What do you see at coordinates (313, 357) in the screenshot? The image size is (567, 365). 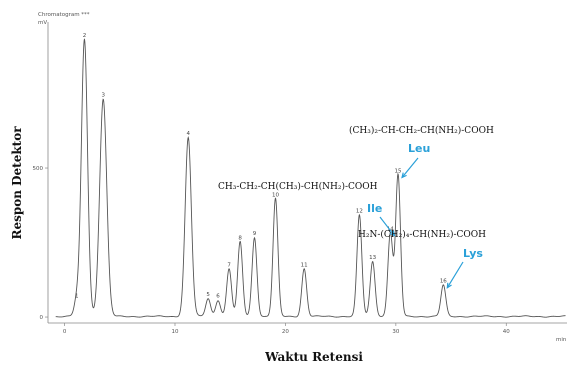 I see `x-axis-title: Waktu Retensi` at bounding box center [313, 357].